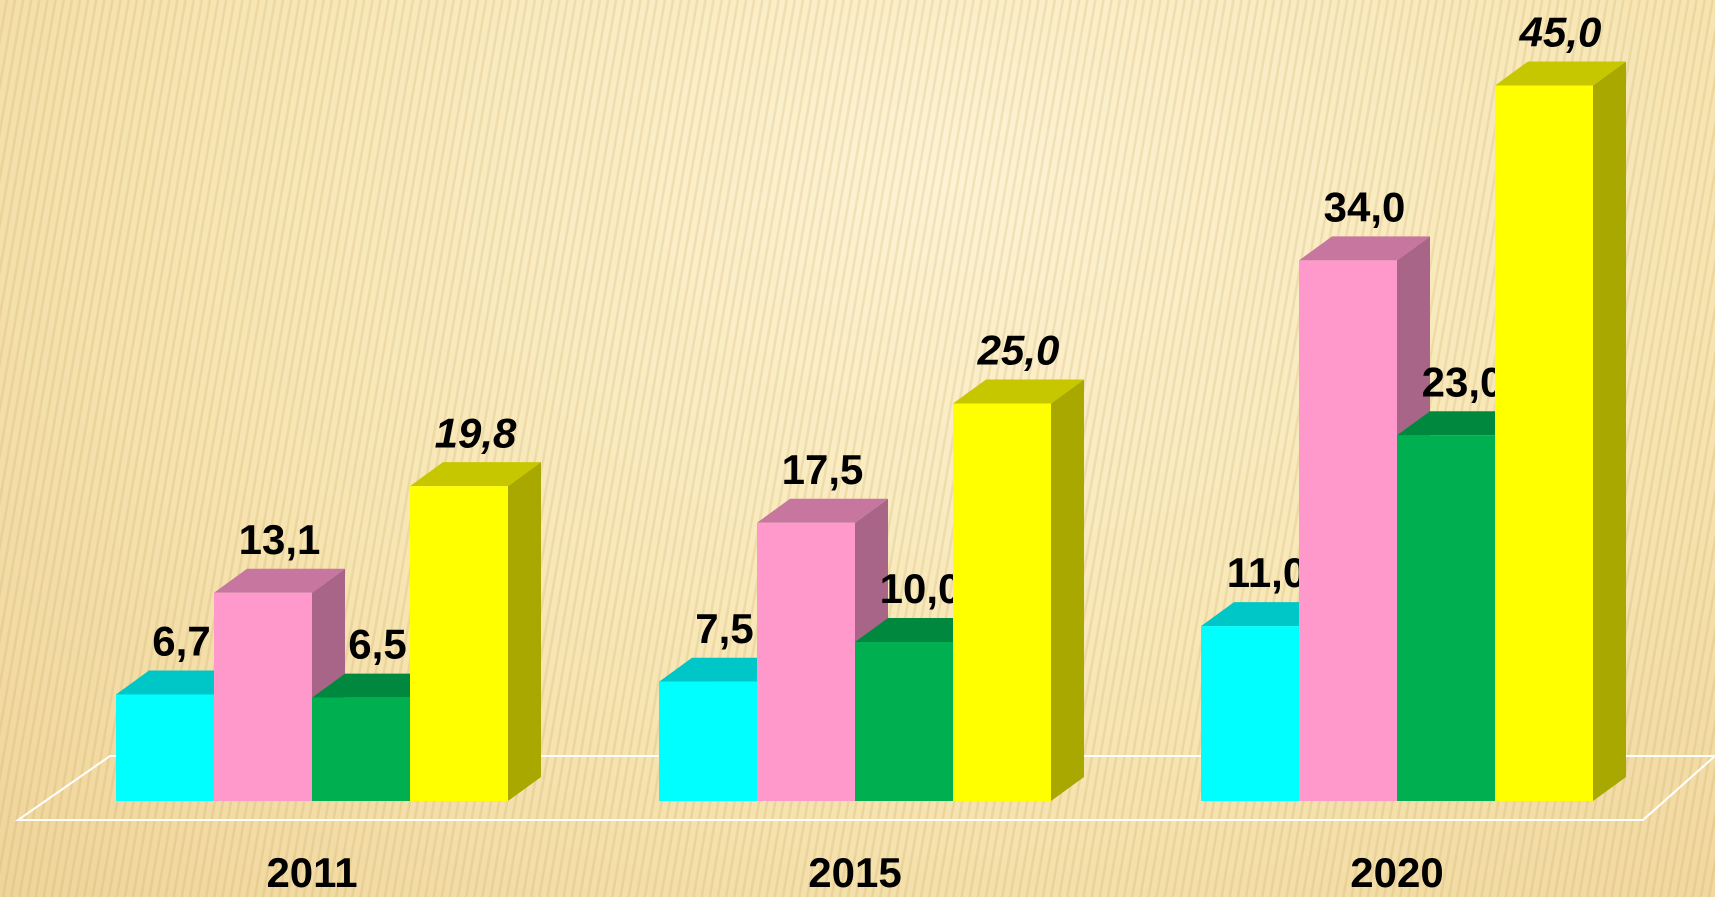 Image resolution: width=1715 pixels, height=897 pixels. I want to click on value-label: 45,0, so click(1560, 32).